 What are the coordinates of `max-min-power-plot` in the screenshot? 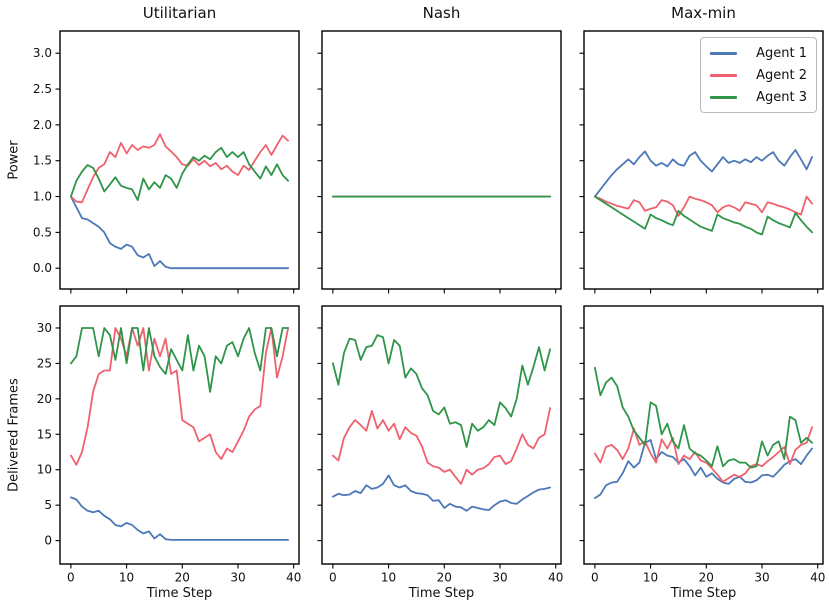 It's located at (701, 162).